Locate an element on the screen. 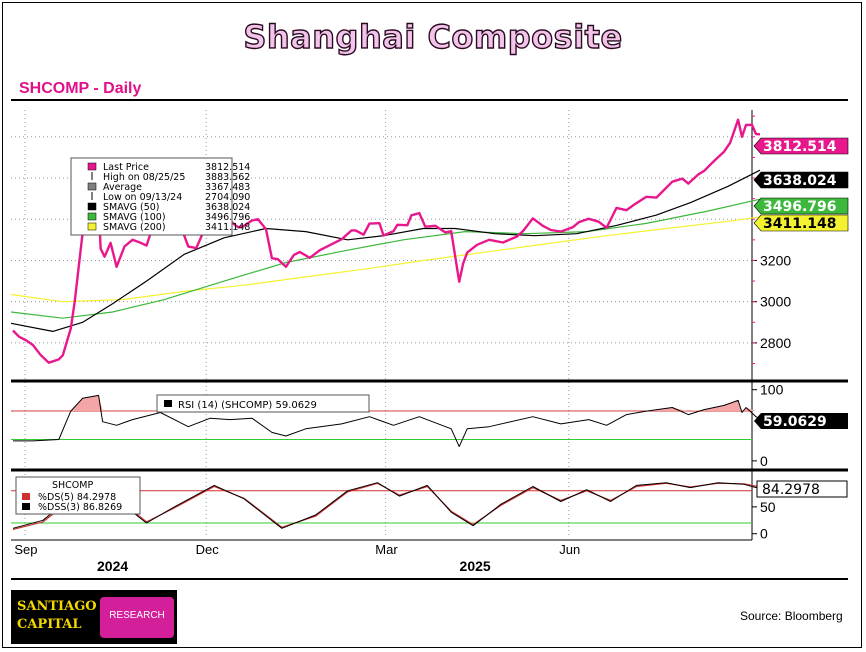  legend-label: SMAVG (200) is located at coordinates (134, 227).